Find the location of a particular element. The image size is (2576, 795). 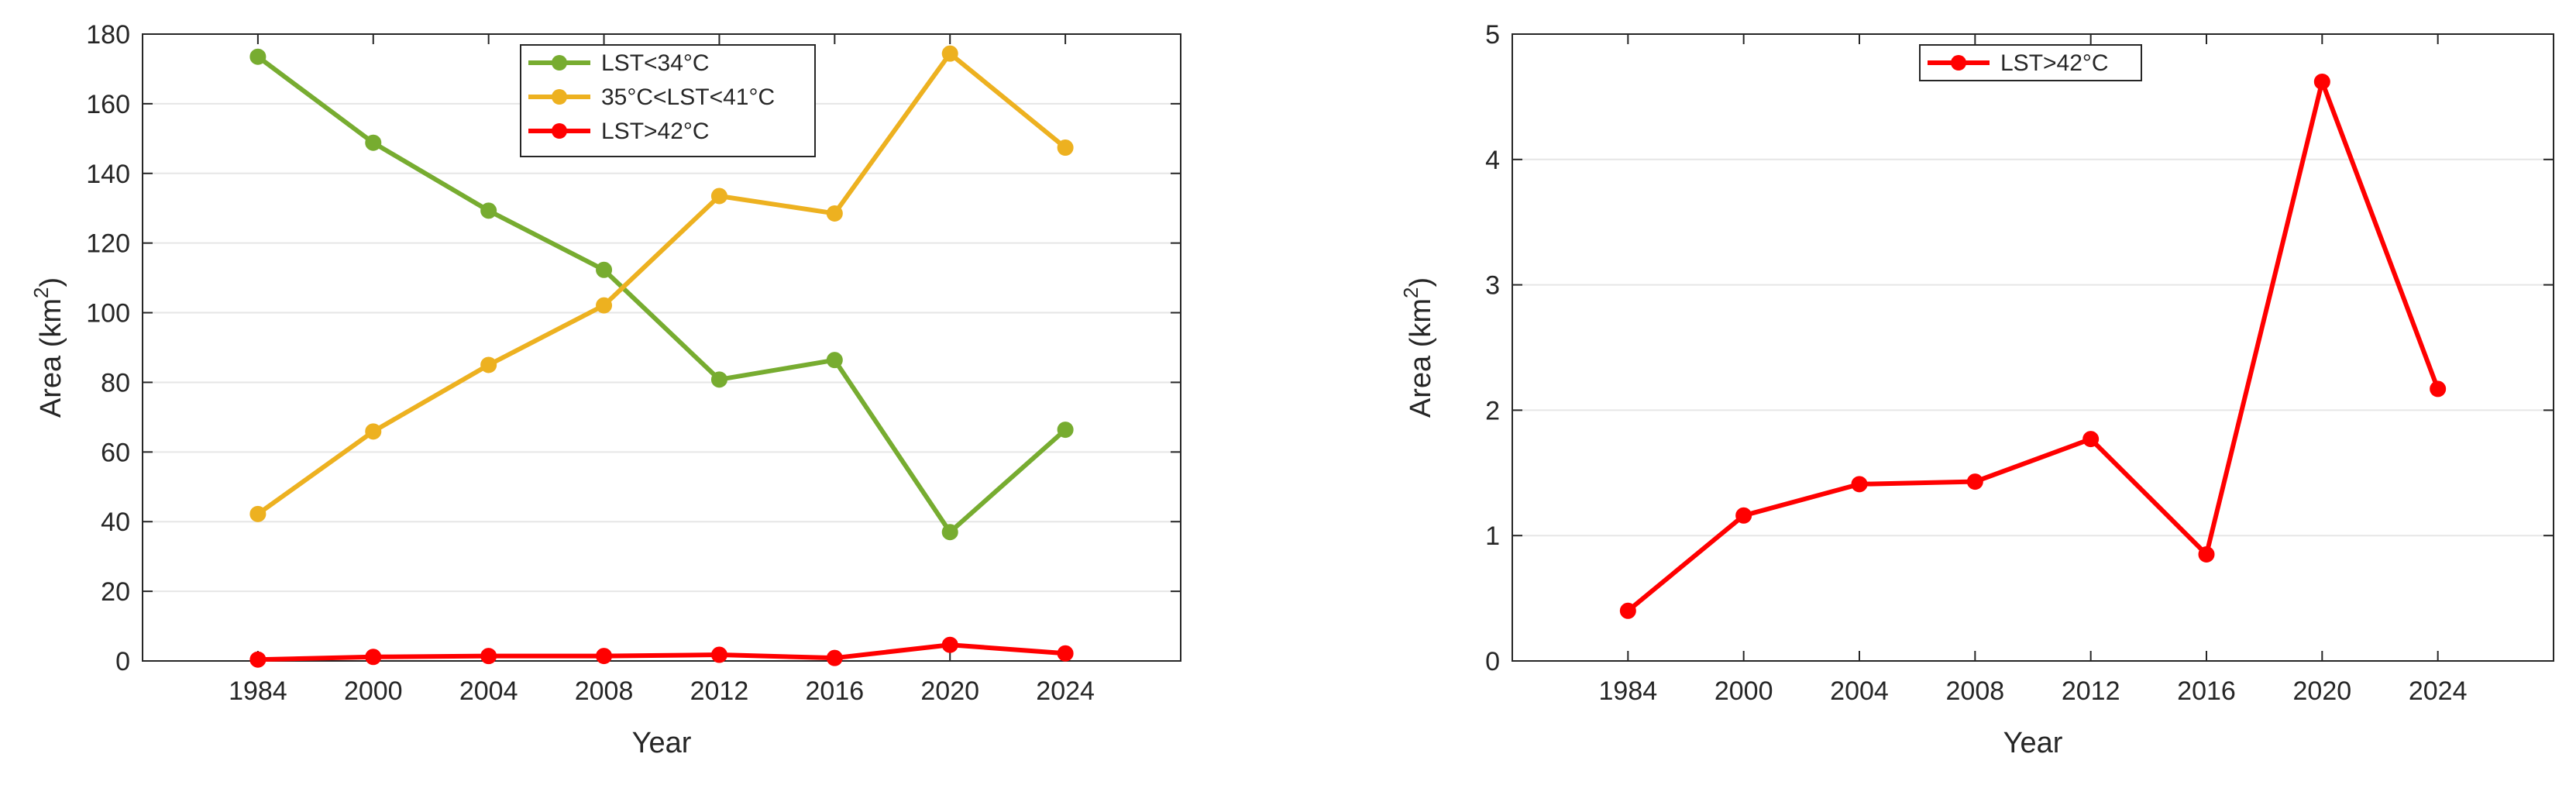

y-tick-label: 5 is located at coordinates (1492, 35).